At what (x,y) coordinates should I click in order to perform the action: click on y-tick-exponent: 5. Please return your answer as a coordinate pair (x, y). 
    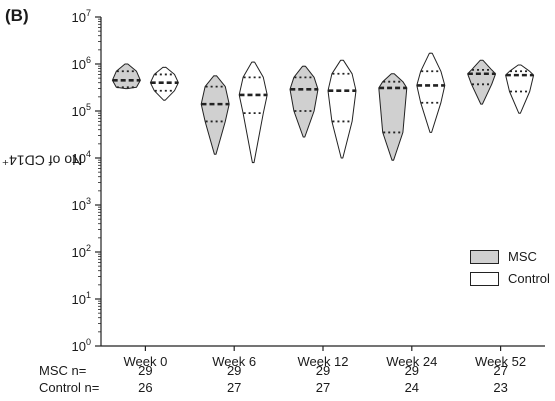
    Looking at the image, I should click on (88, 107).